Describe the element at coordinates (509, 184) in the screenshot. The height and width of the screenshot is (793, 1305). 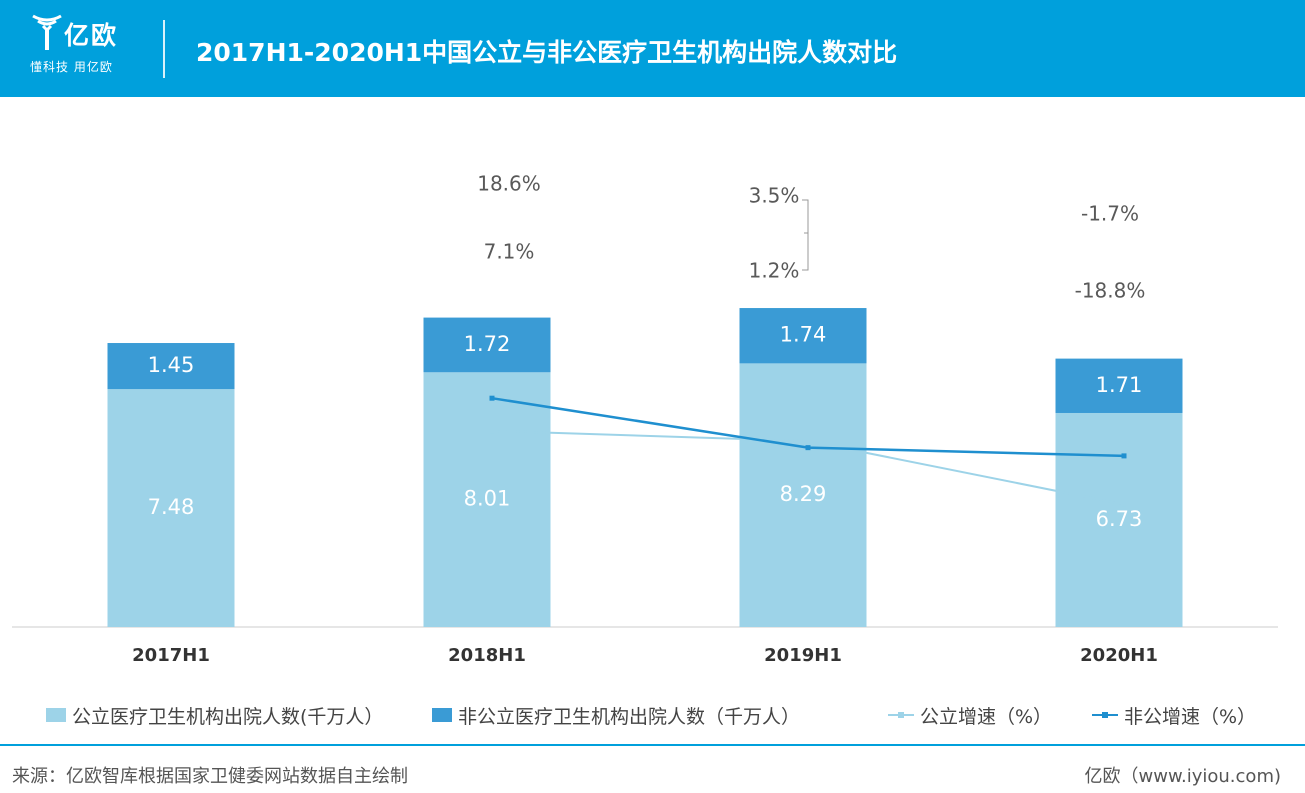
I see `line-label-private-2018H1: 18.6%` at that location.